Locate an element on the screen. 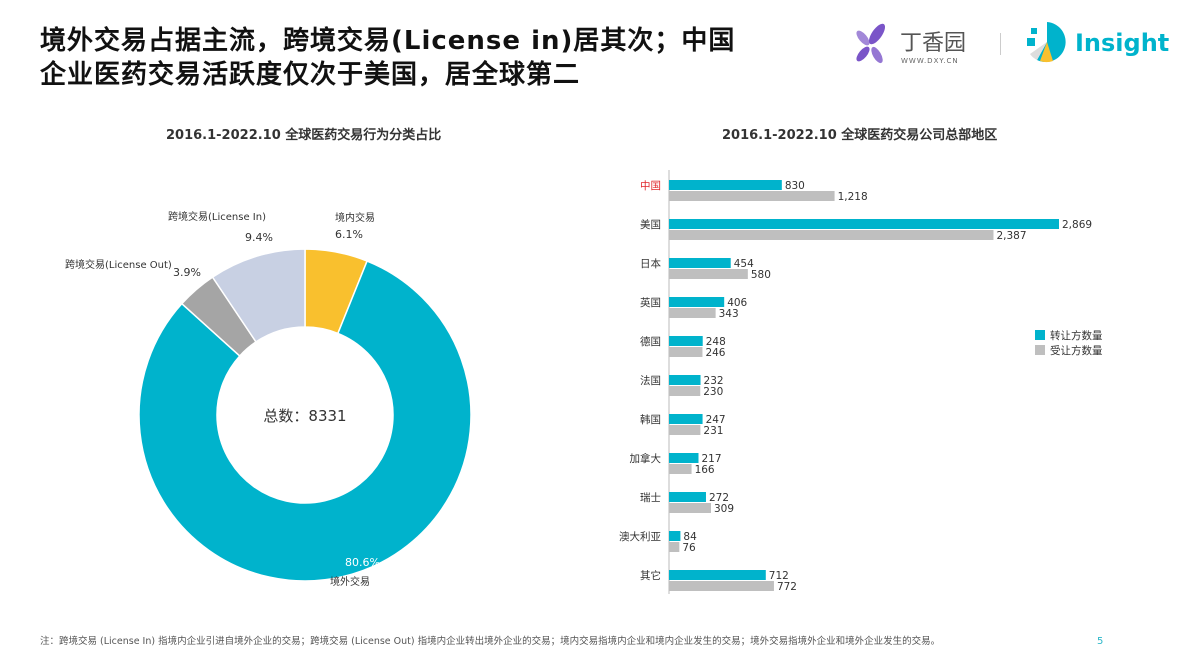 This screenshot has width=1190, height=669. bar-value-label: 247 is located at coordinates (716, 420).